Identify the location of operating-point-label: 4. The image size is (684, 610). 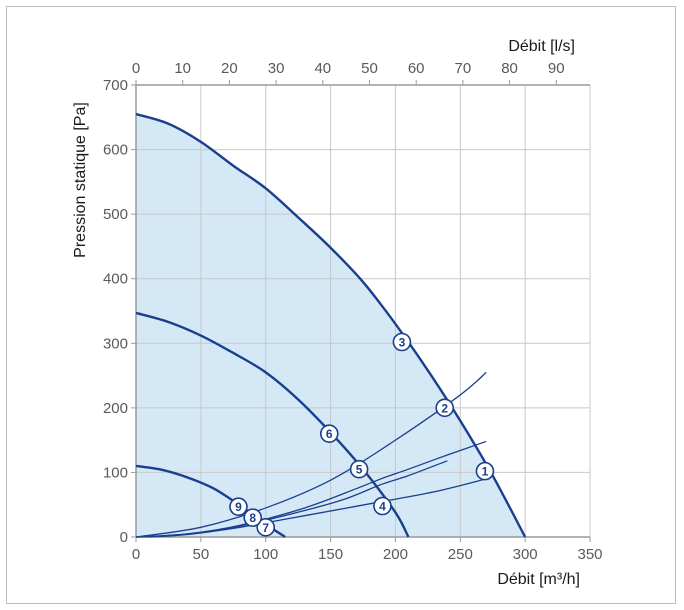
(382, 507).